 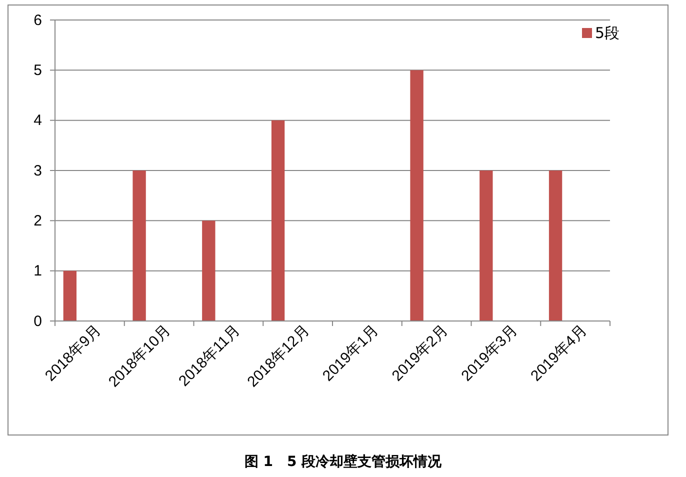 What do you see at coordinates (38, 121) in the screenshot?
I see `y-tick-label: 4` at bounding box center [38, 121].